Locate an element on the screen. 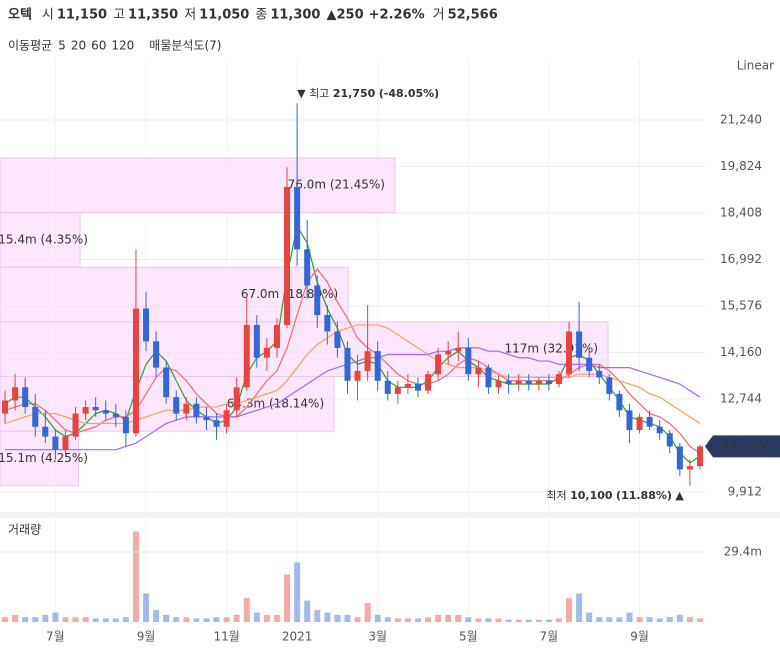 Image resolution: width=780 pixels, height=653 pixels. quote-value: 11,150 is located at coordinates (82, 15).